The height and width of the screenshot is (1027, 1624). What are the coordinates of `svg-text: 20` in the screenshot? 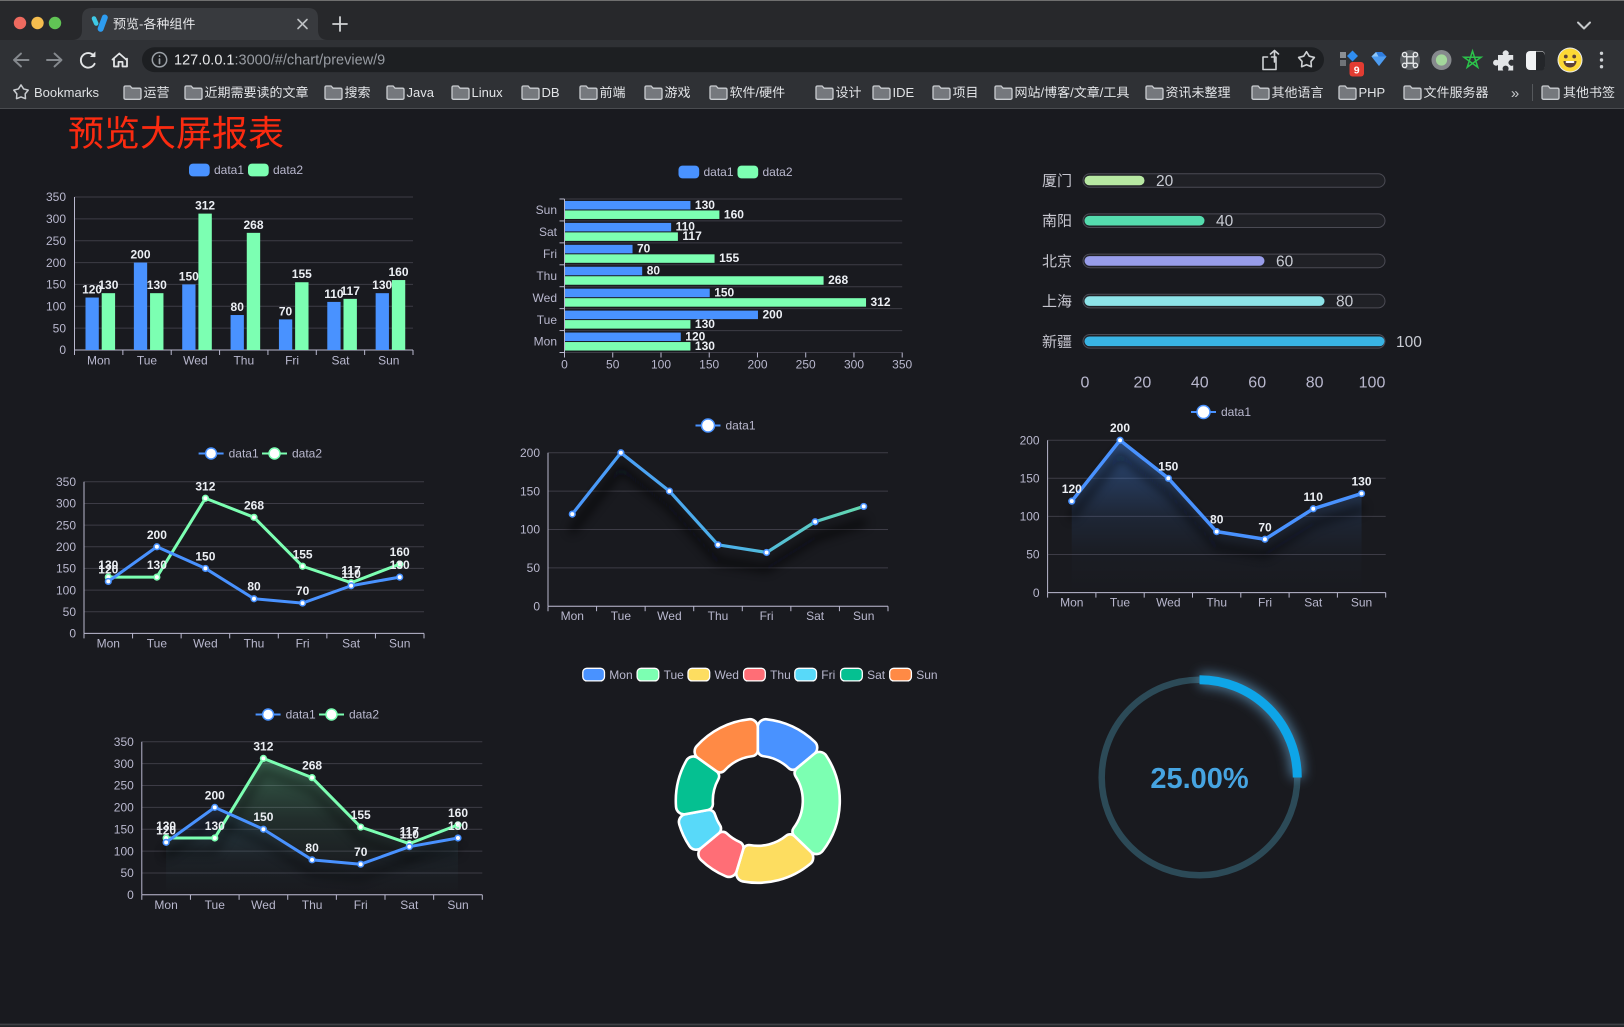 It's located at (1143, 383).